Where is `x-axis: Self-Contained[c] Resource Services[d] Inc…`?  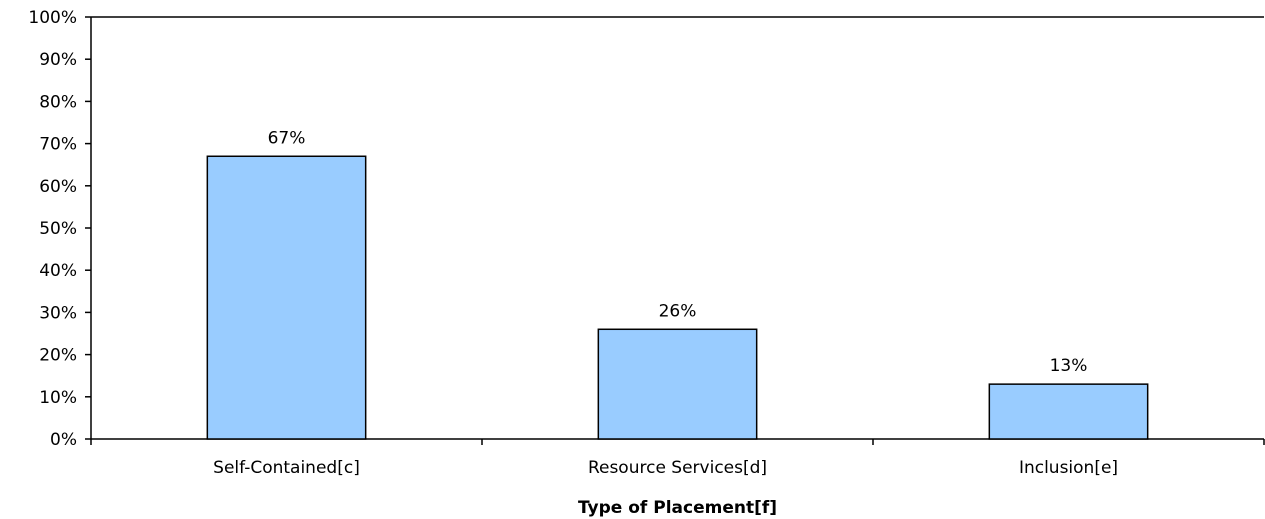 x-axis: Self-Contained[c] Resource Services[d] Inc… is located at coordinates (677, 458).